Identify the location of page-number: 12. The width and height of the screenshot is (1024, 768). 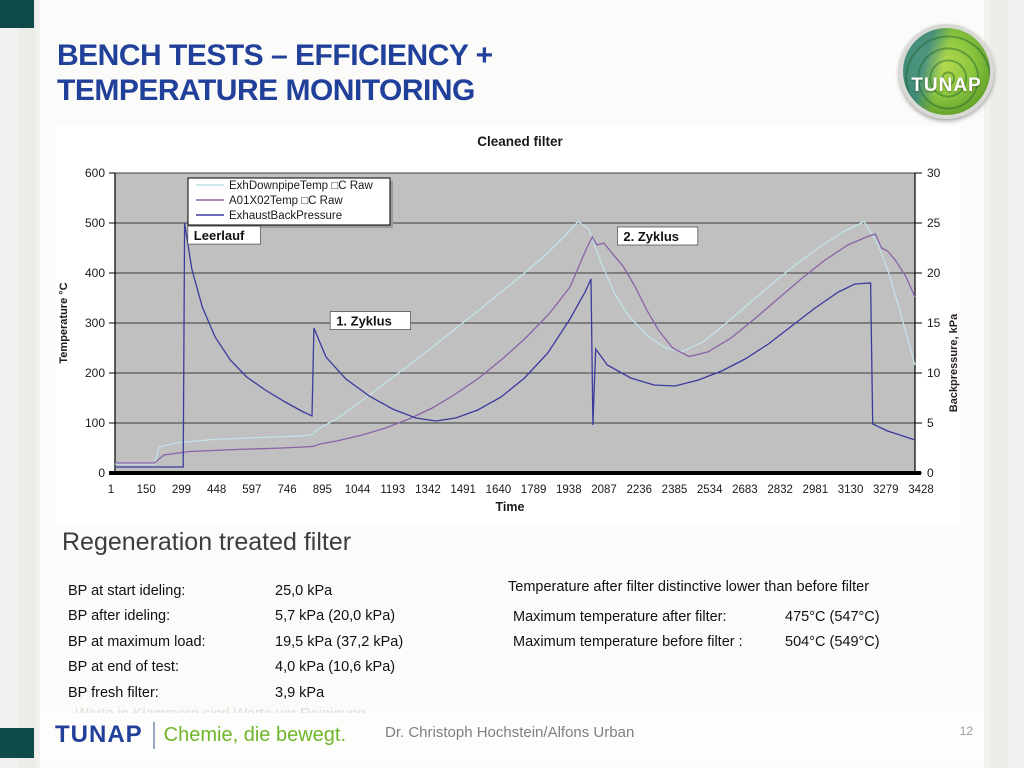
(966, 731).